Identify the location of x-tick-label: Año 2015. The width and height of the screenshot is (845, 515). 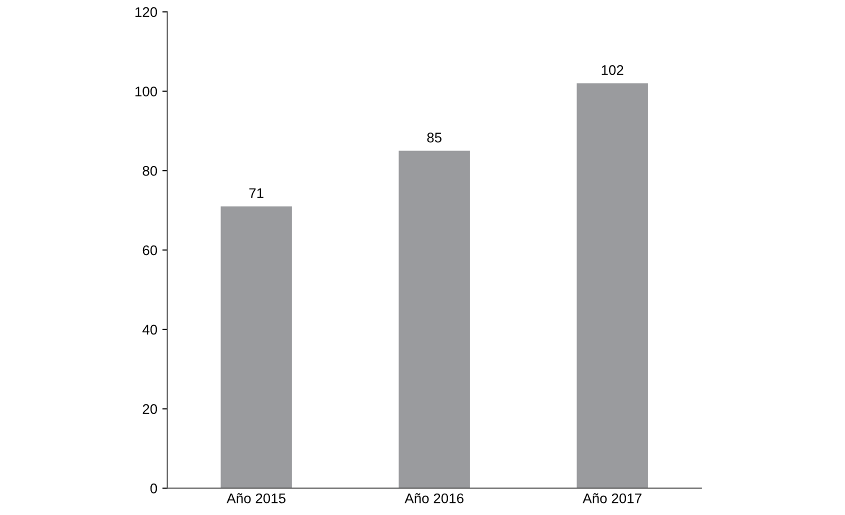
(256, 498).